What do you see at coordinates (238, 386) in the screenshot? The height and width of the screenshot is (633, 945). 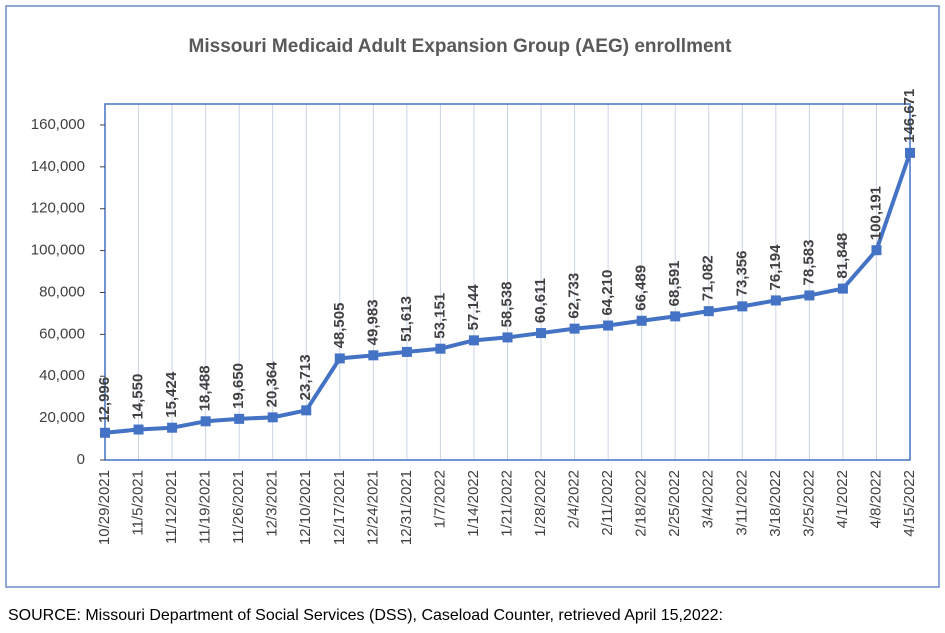 I see `value-label: 19,650` at bounding box center [238, 386].